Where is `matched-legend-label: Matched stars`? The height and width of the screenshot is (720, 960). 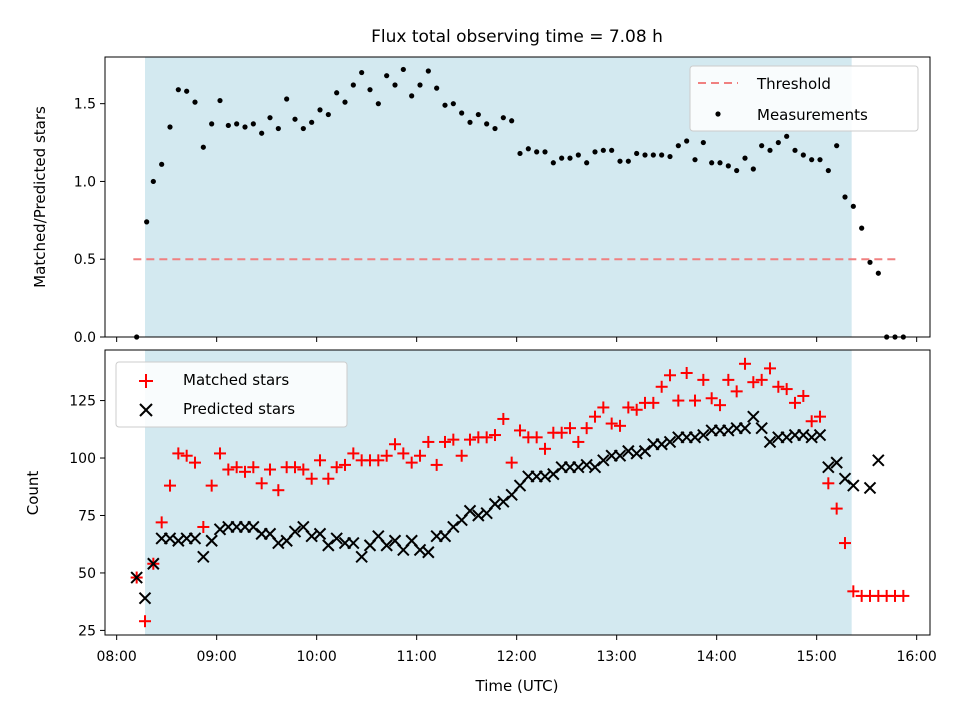 matched-legend-label: Matched stars is located at coordinates (236, 380).